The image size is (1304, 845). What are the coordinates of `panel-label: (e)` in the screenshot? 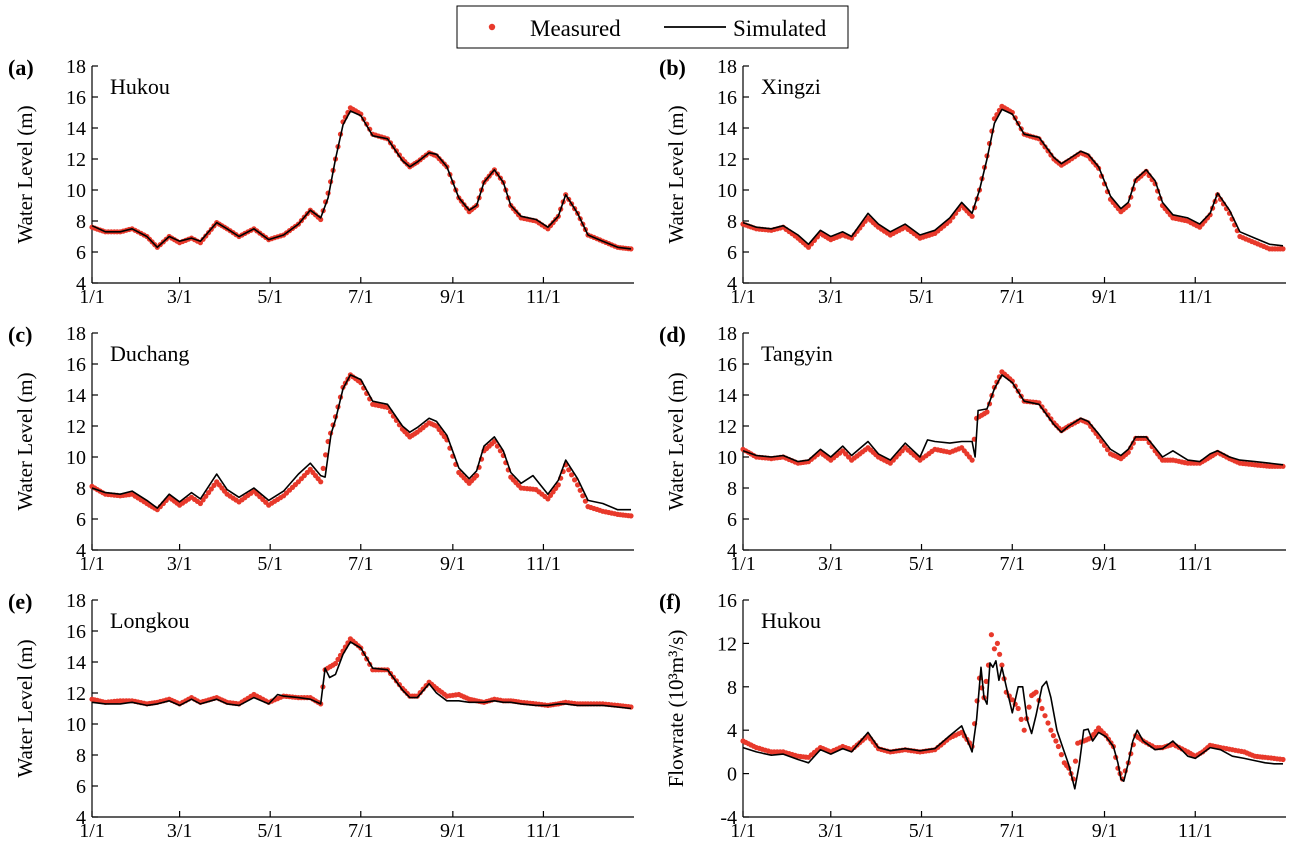 It's located at (20, 601).